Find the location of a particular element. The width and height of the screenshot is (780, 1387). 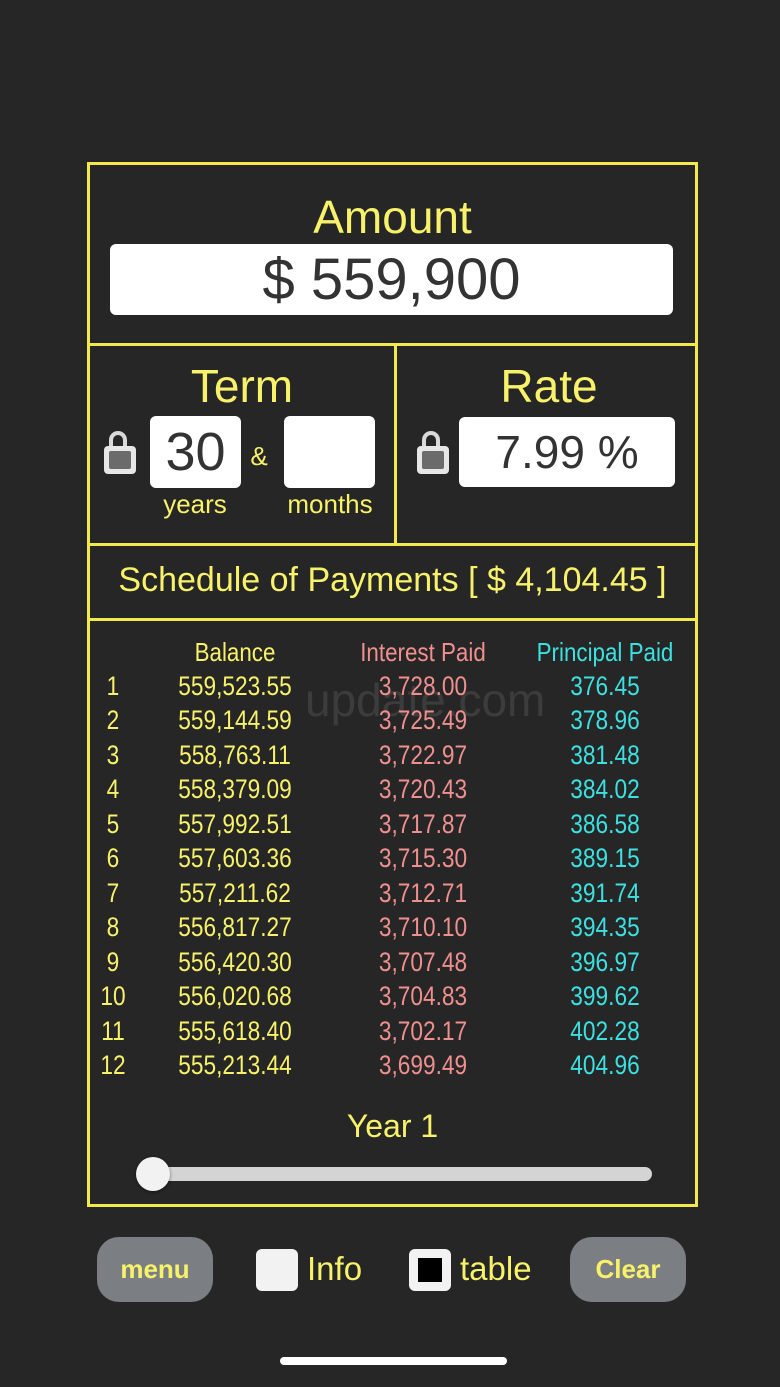

table-checkbox is located at coordinates (430, 1270).